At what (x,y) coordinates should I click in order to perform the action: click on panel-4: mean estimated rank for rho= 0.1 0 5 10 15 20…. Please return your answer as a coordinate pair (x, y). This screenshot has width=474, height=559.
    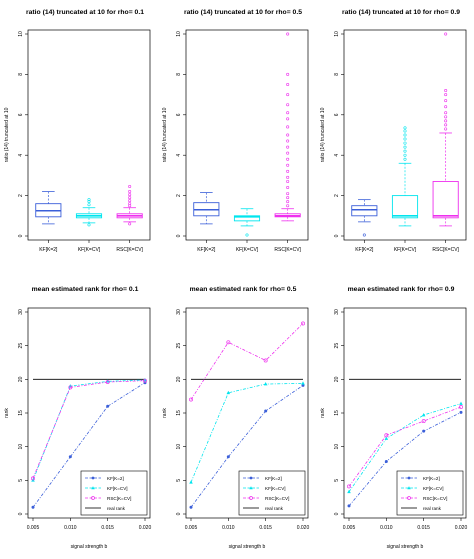
    Looking at the image, I should click on (77, 418).